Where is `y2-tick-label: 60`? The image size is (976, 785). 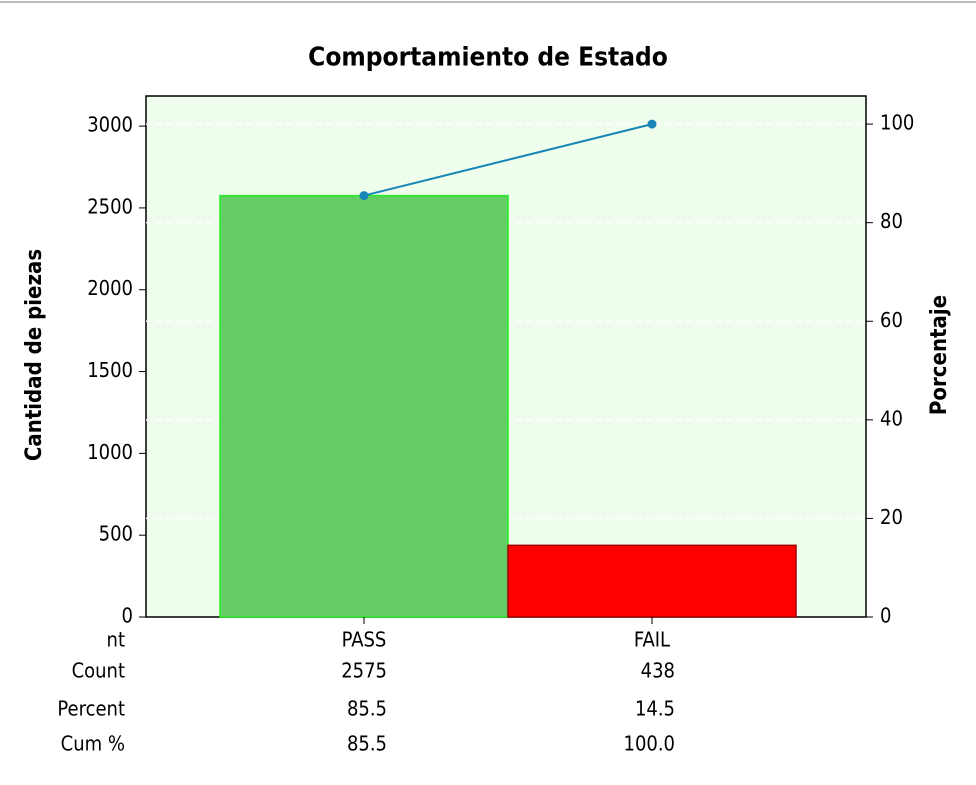 y2-tick-label: 60 is located at coordinates (891, 320).